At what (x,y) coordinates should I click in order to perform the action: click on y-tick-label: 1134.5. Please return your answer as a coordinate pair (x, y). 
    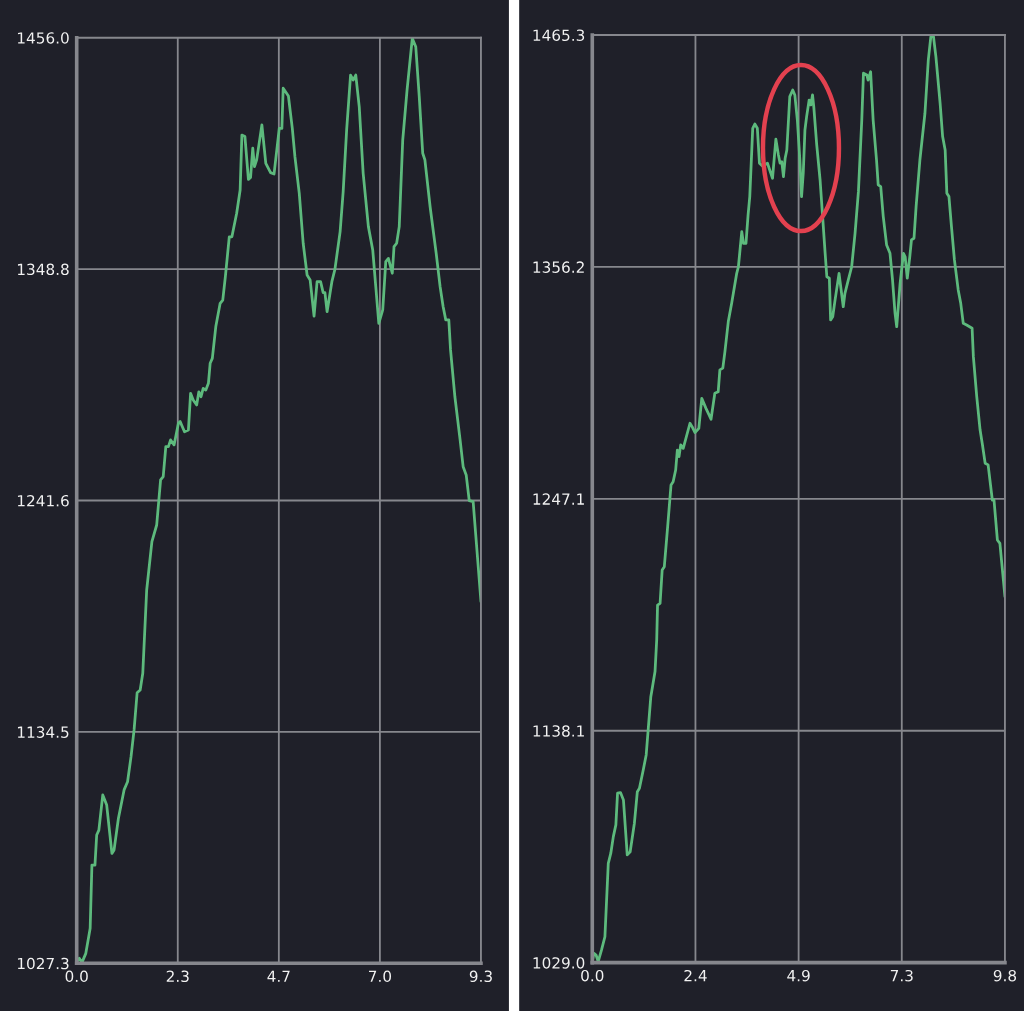
    Looking at the image, I should click on (43, 732).